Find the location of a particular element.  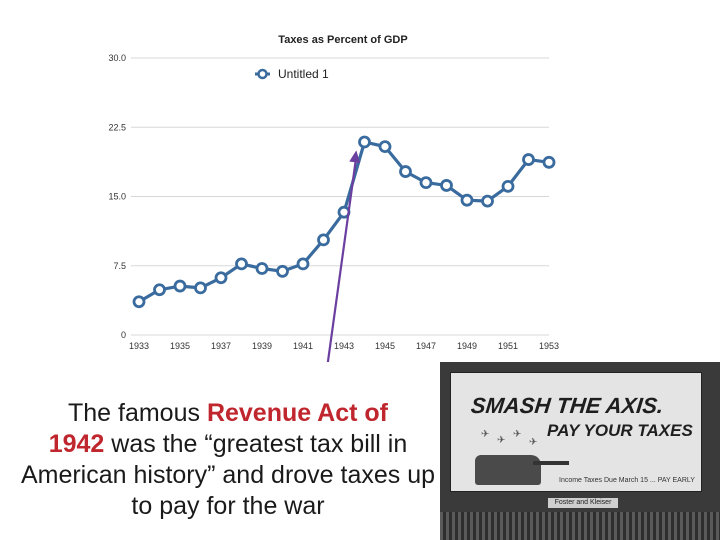

chart-legend: Untitled 1 is located at coordinates (292, 74).